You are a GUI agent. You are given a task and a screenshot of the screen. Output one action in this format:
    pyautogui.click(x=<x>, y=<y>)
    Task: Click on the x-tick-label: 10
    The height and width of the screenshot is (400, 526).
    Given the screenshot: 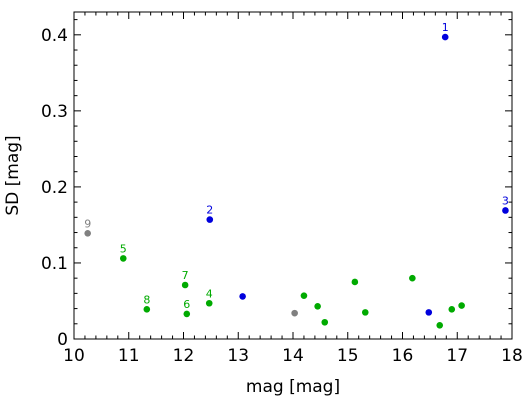 What is the action you would take?
    pyautogui.click(x=74, y=356)
    